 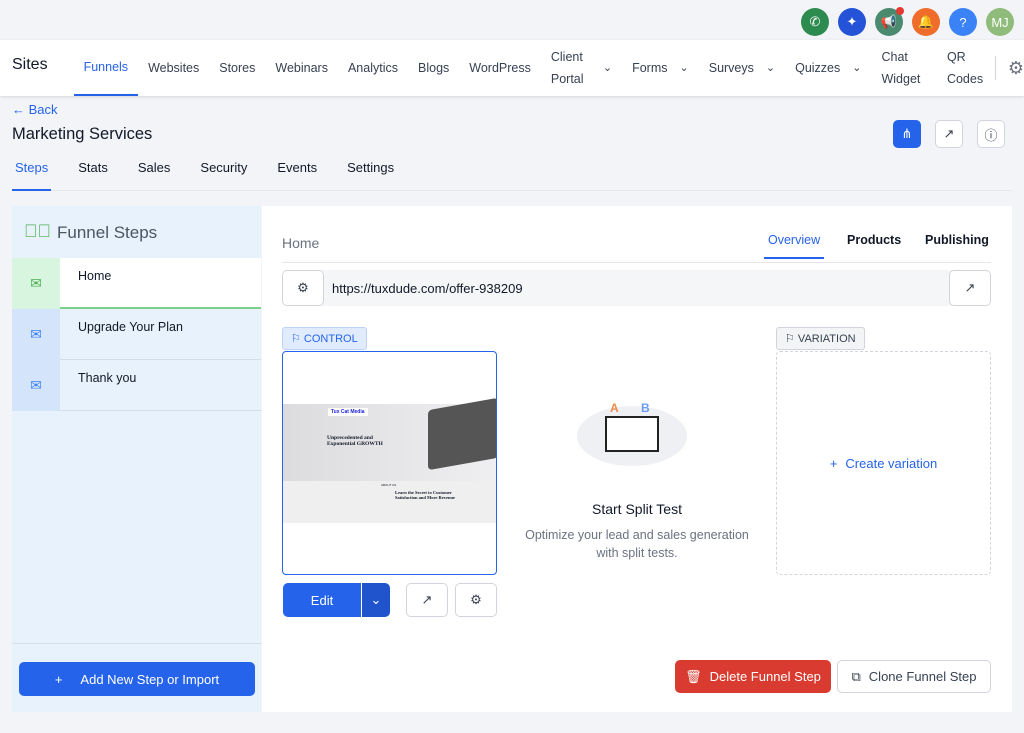 I want to click on back-link: ← Back, so click(x=35, y=109).